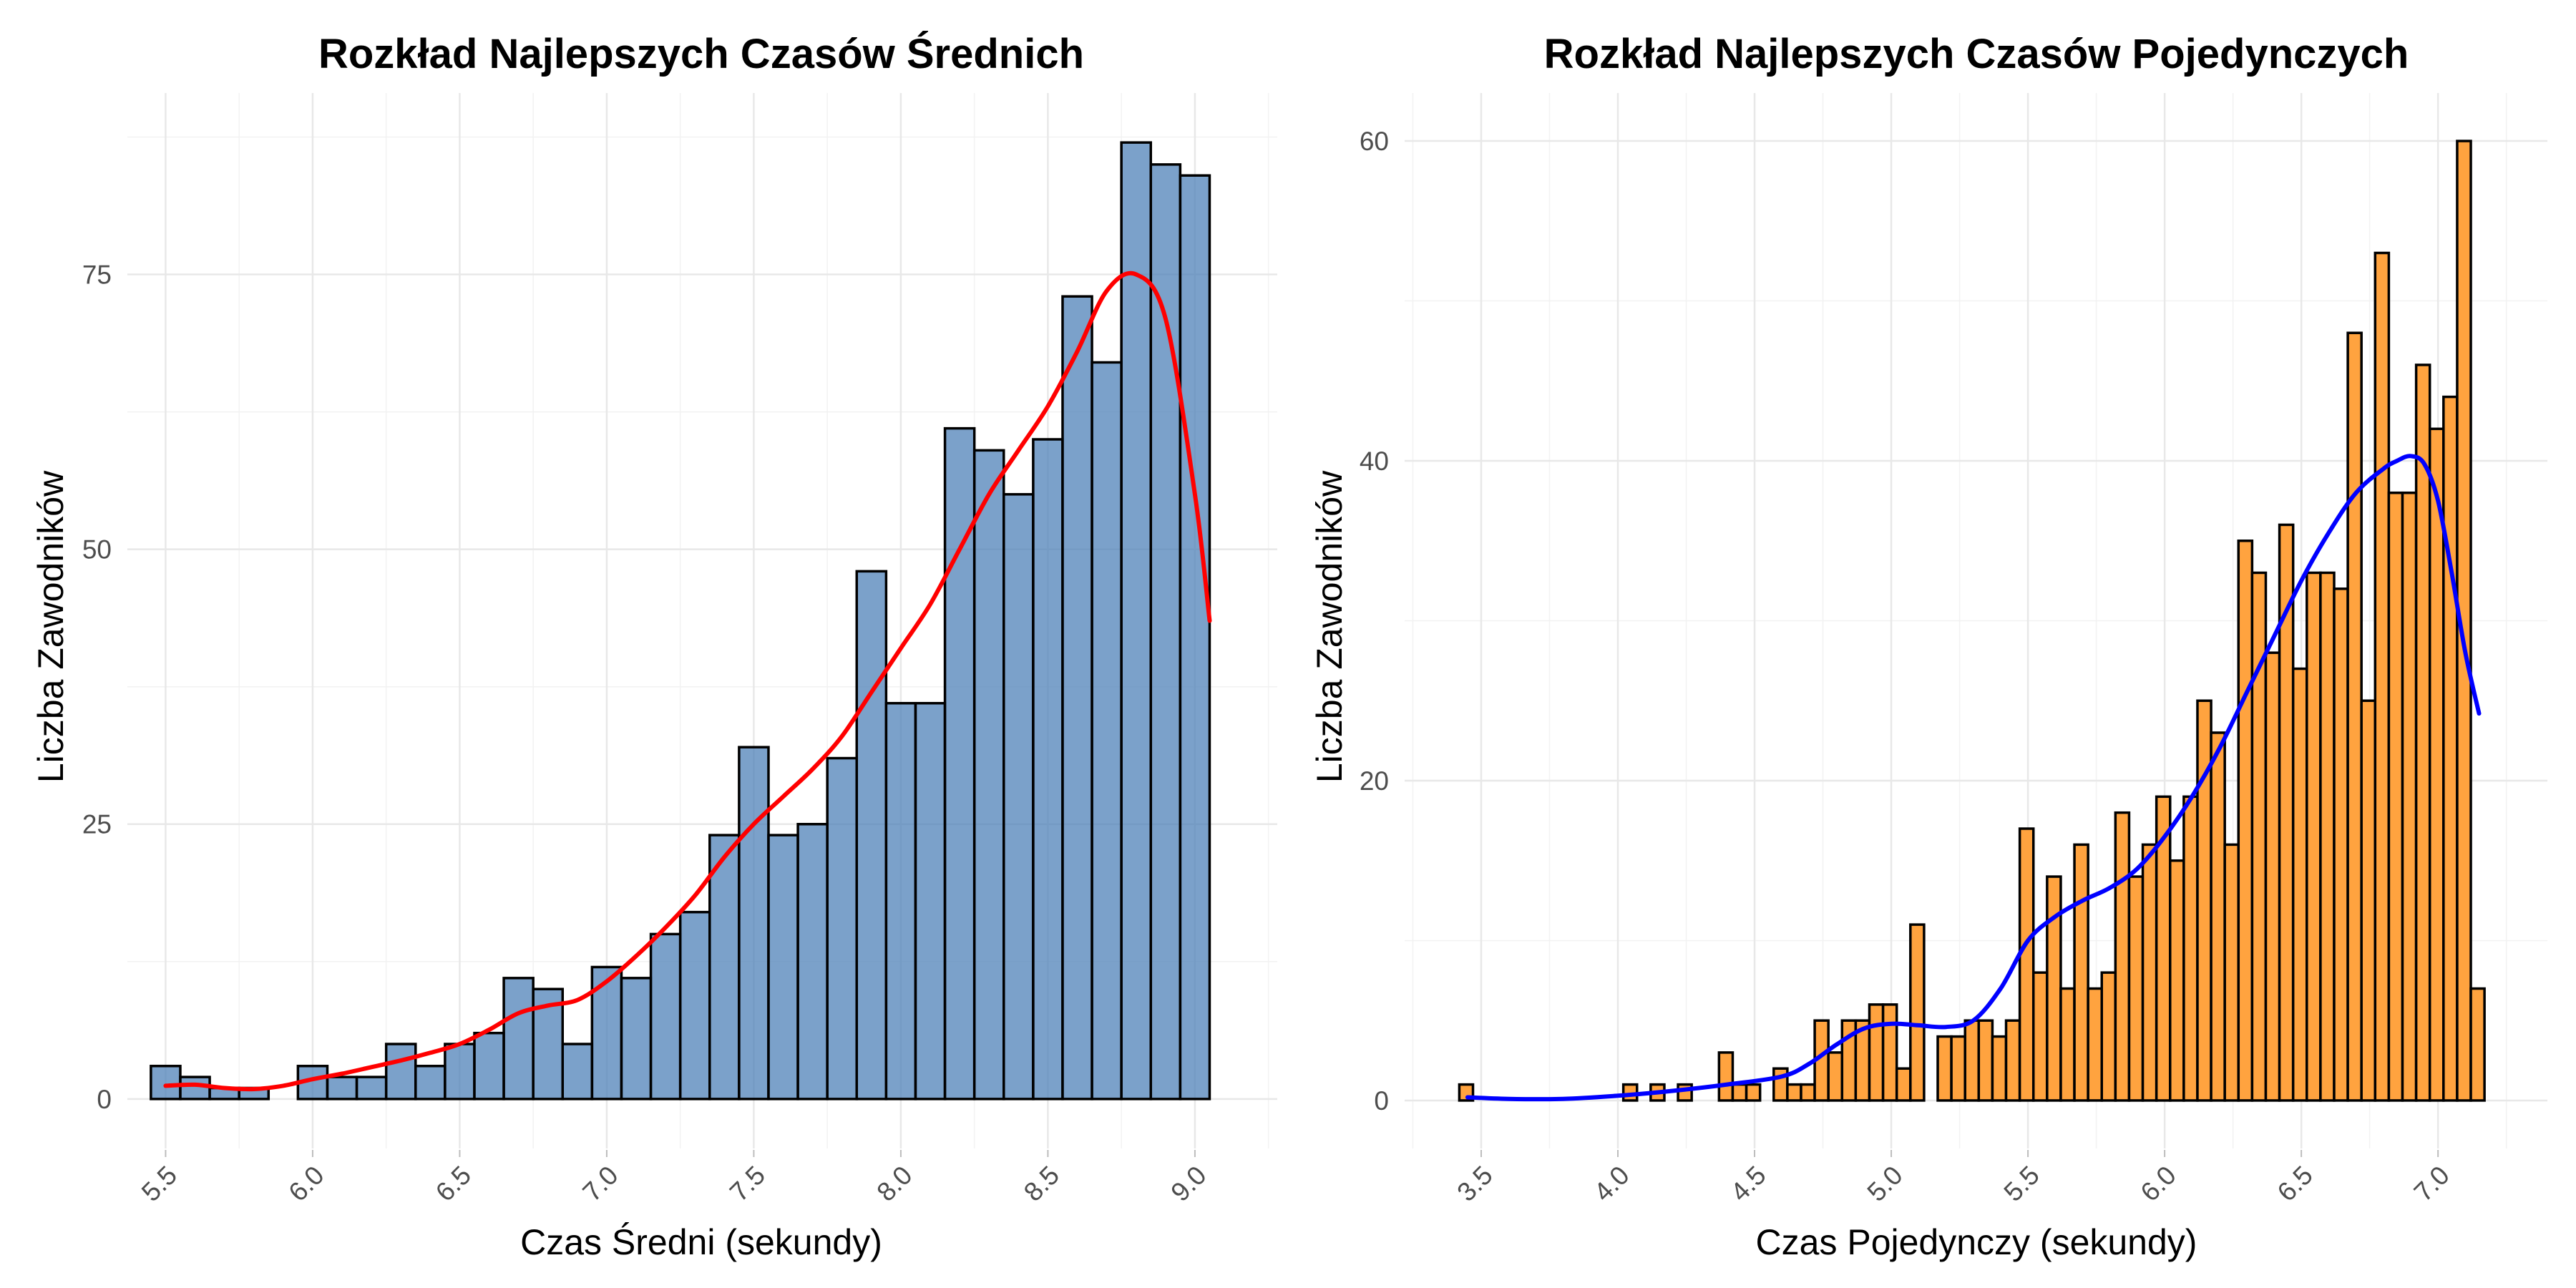  I want to click on x-tick-label: 8.5, so click(1041, 1183).